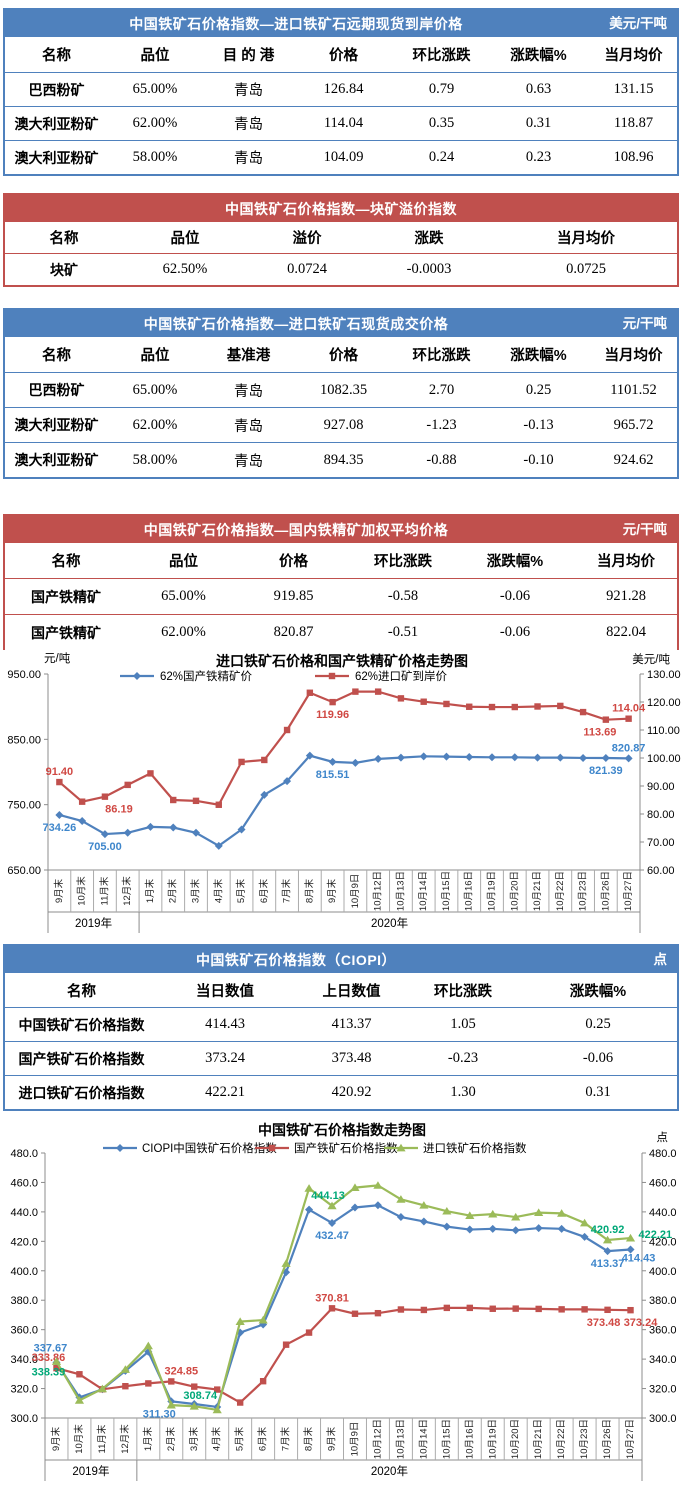  What do you see at coordinates (343, 1298) in the screenshot?
I see `series-line` at bounding box center [343, 1298].